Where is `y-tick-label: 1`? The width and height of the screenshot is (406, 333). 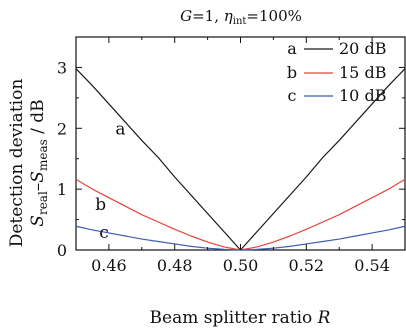
y-tick-label: 1 is located at coordinates (62, 189).